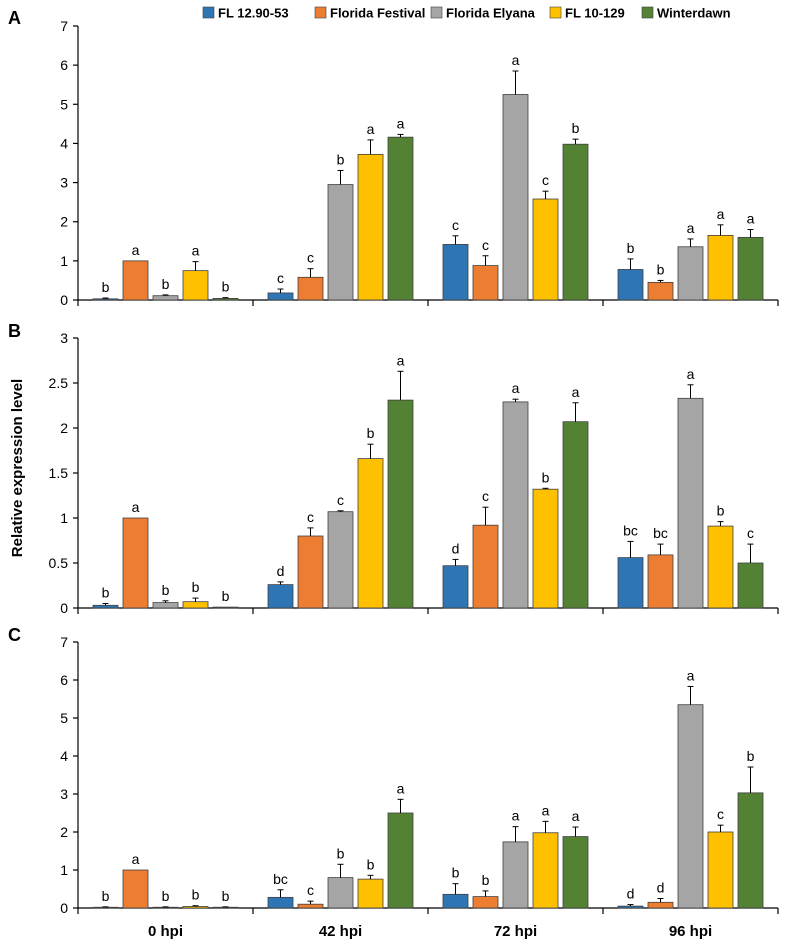 The height and width of the screenshot is (947, 788). What do you see at coordinates (59, 563) in the screenshot?
I see `y-tick-label: 0.5` at bounding box center [59, 563].